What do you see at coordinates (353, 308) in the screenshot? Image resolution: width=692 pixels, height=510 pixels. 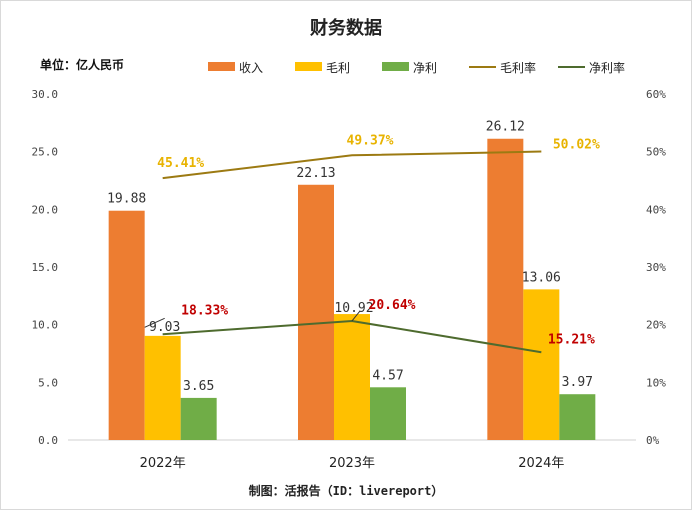 I see `bar-value-label: 10.92` at bounding box center [353, 308].